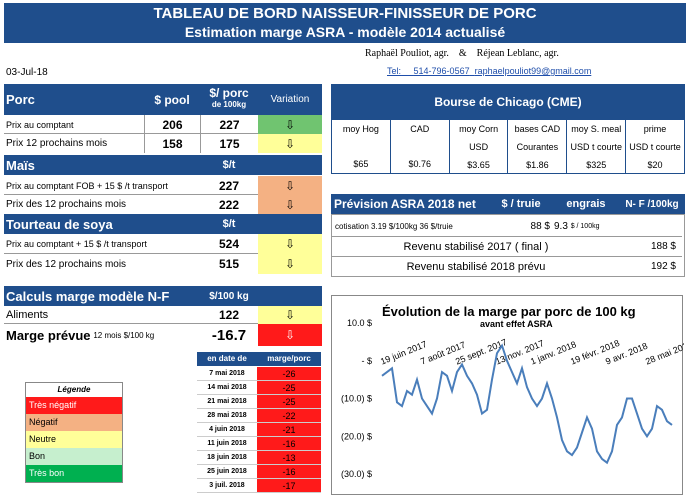 The height and width of the screenshot is (501, 690). What do you see at coordinates (655, 165) in the screenshot?
I see `cme-col-value: $20` at bounding box center [655, 165].